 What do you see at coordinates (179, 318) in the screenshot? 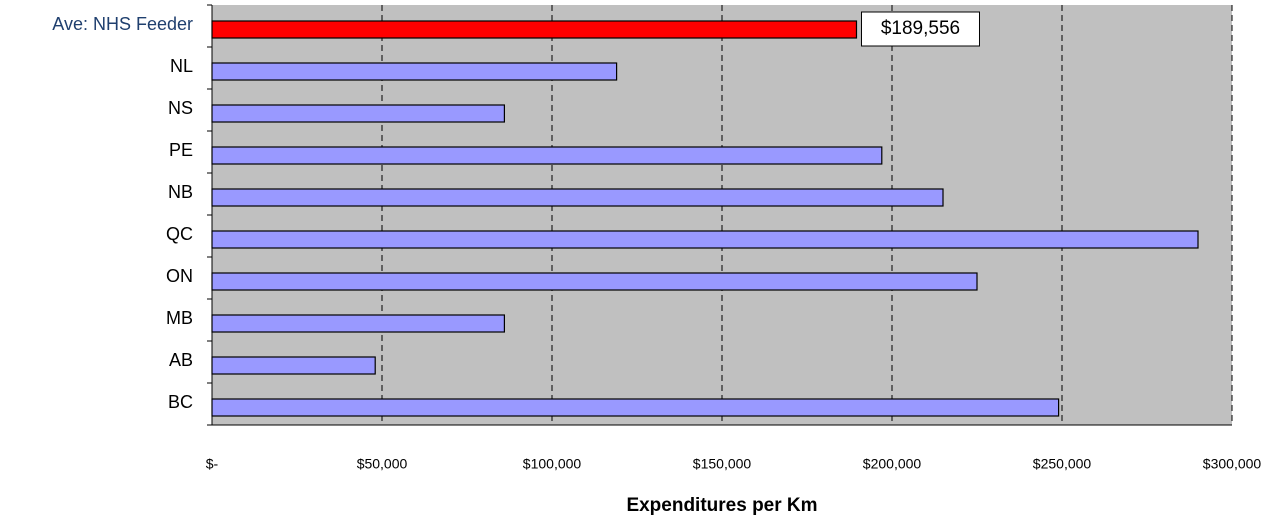
I see `category-label: MB` at bounding box center [179, 318].